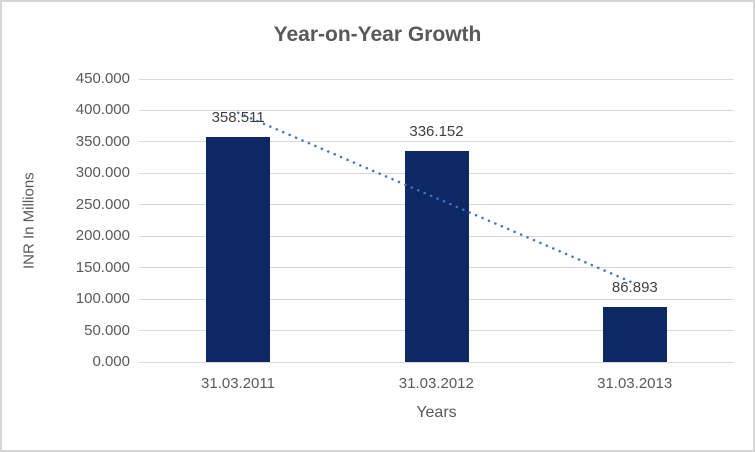 Image resolution: width=755 pixels, height=452 pixels. Describe the element at coordinates (377, 34) in the screenshot. I see `chart-title: Year-on-Year Growth` at that location.